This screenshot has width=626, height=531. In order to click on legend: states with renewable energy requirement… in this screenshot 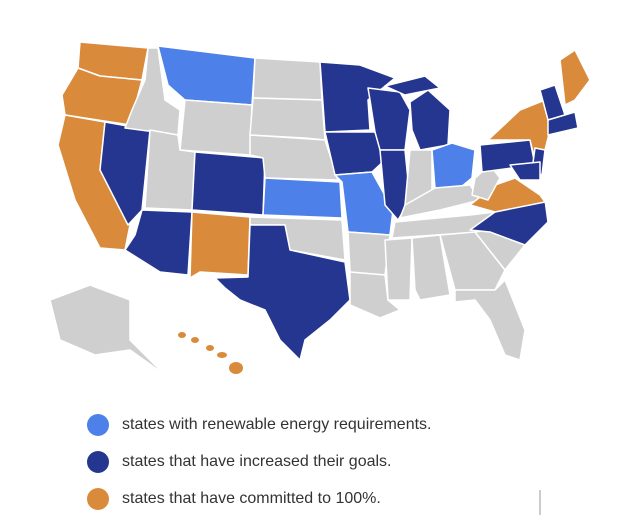, I will do `click(259, 462)`.